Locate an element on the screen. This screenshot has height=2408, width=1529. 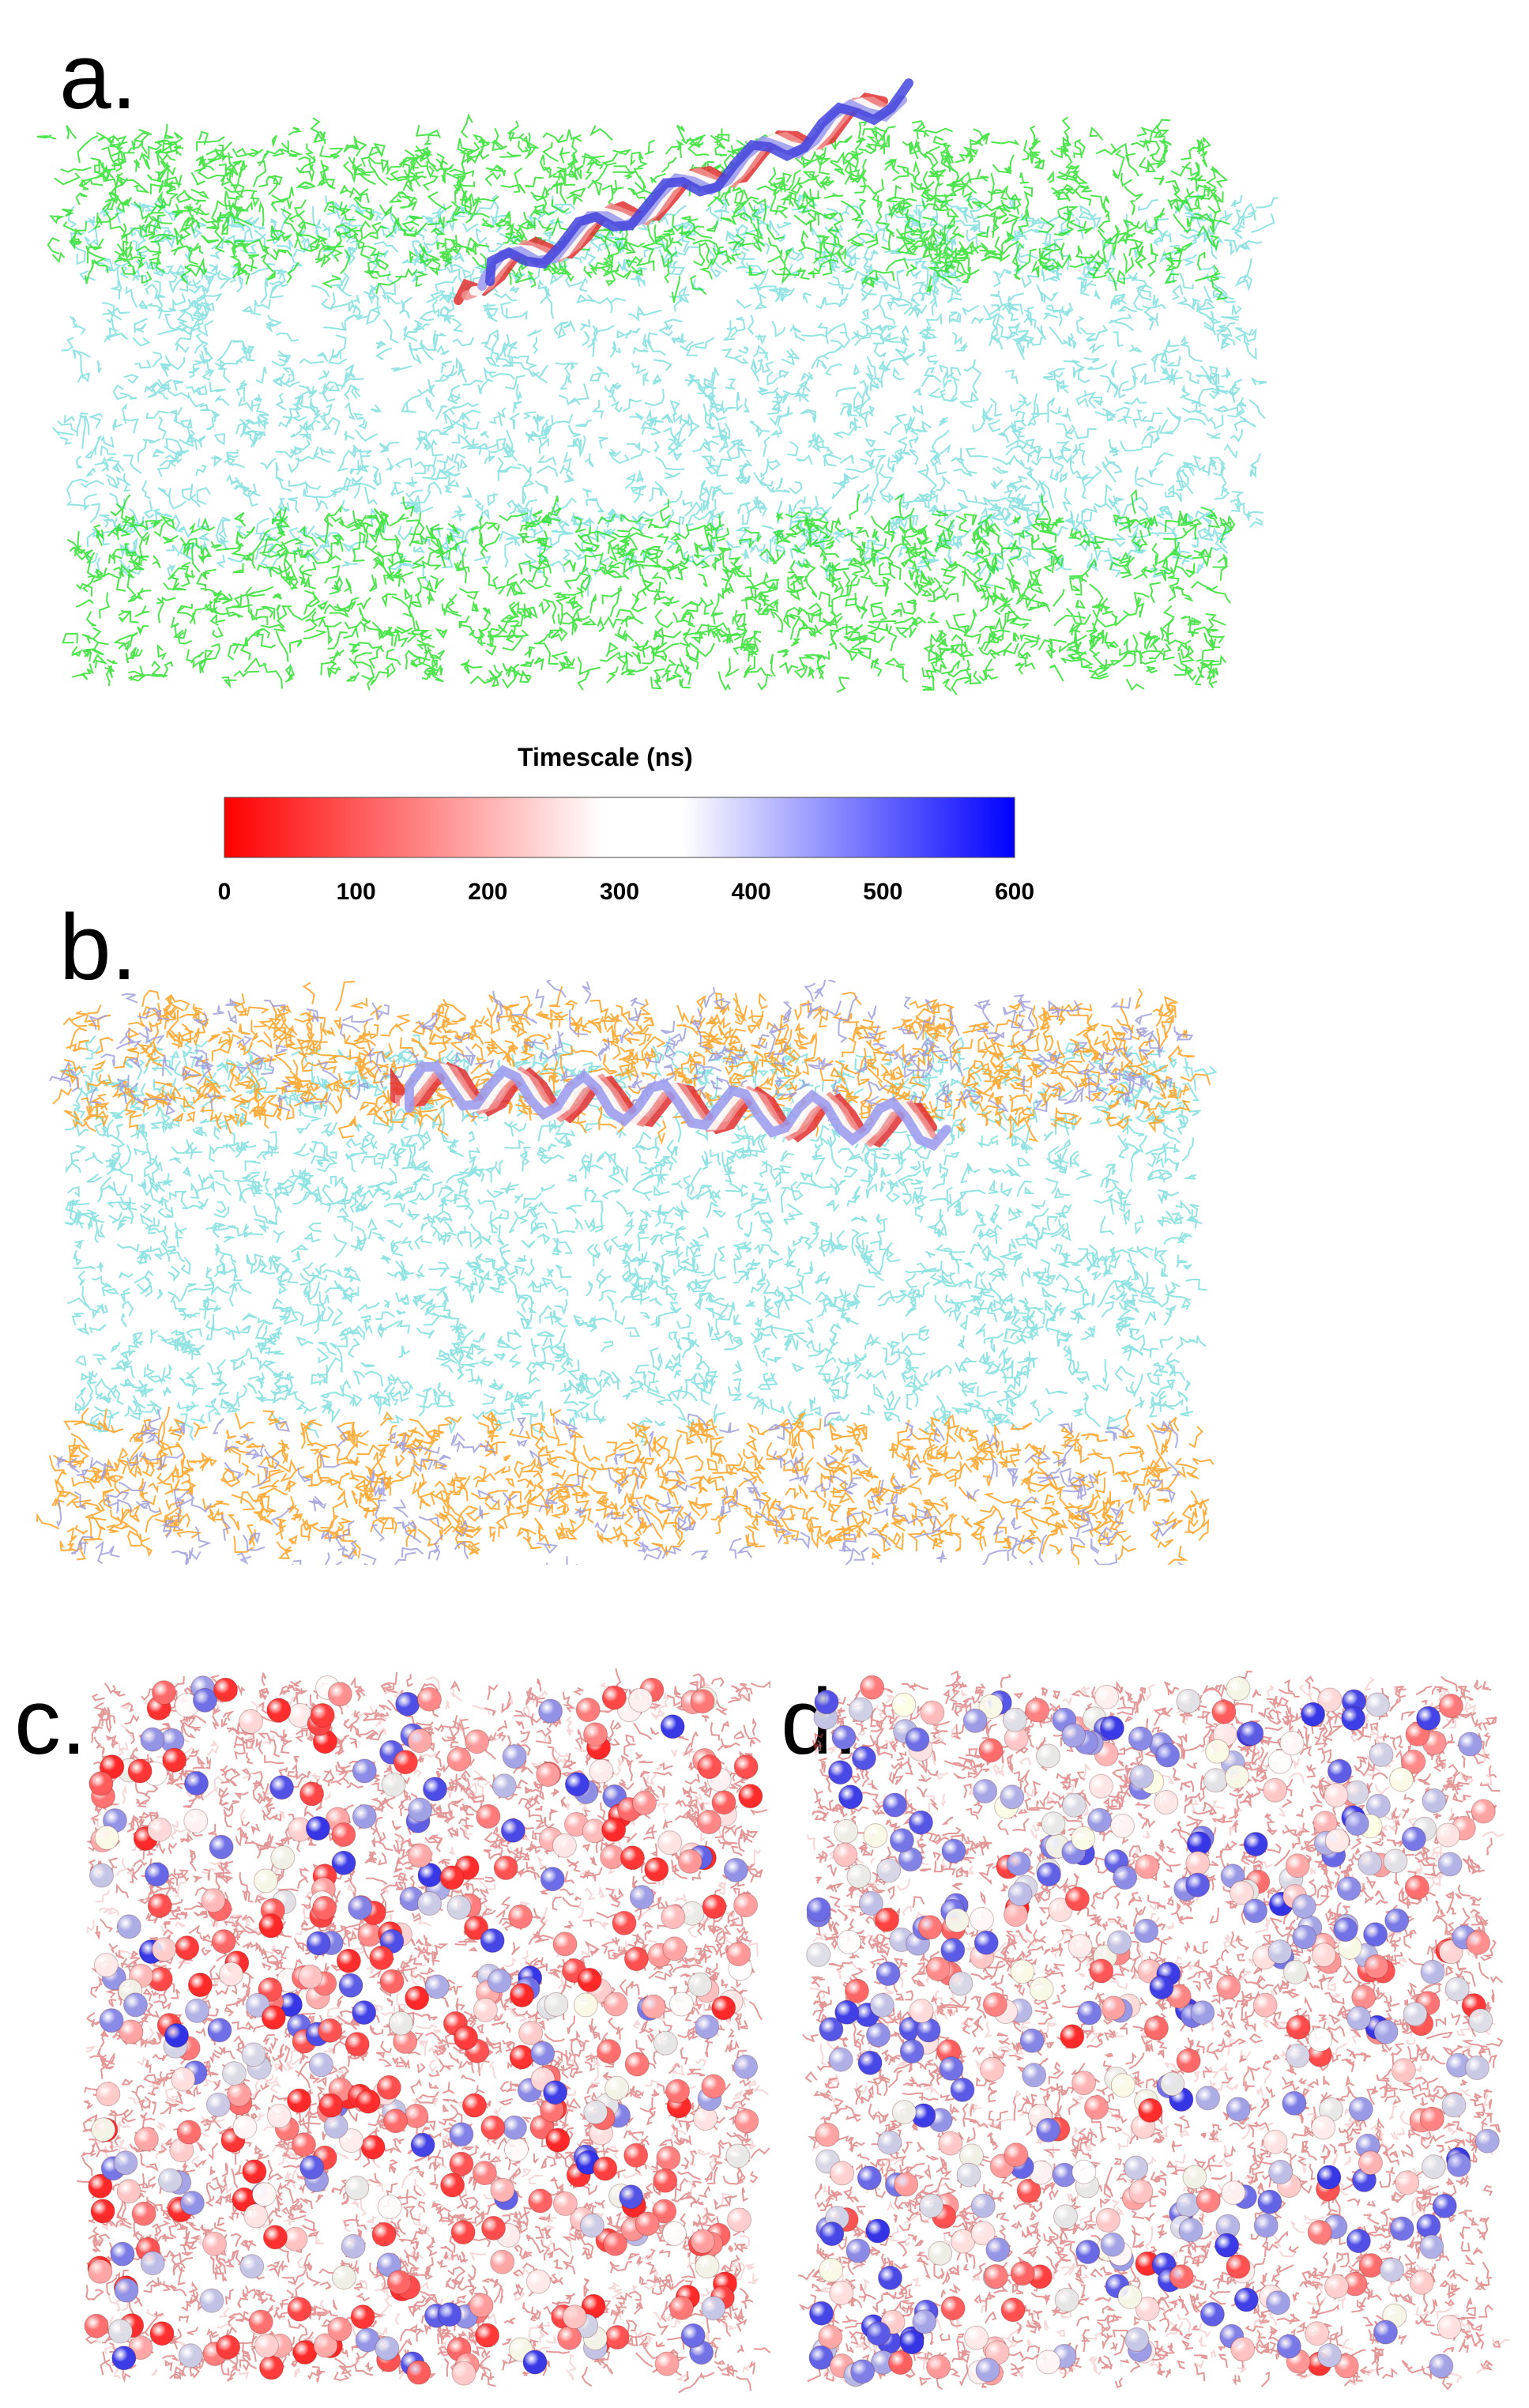
colorbar-tick-label: 200 is located at coordinates (488, 892).